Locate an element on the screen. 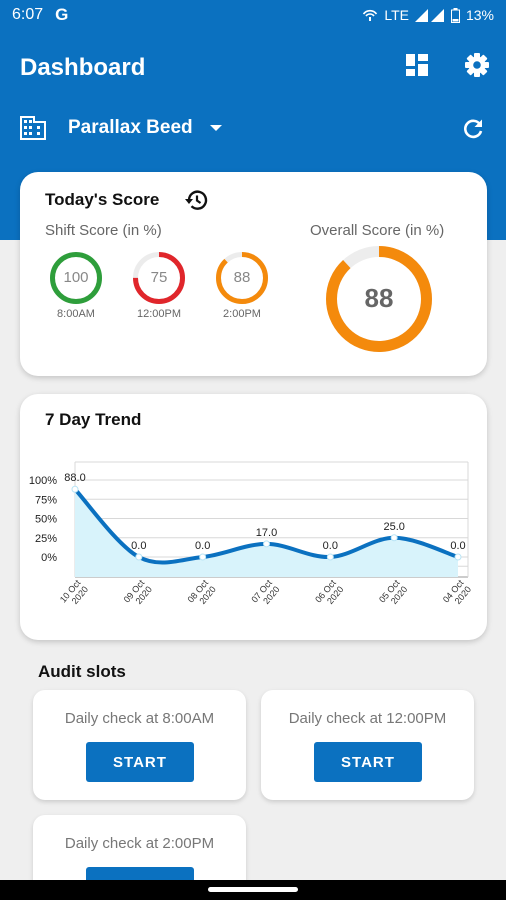  network-type: LTE is located at coordinates (396, 15).